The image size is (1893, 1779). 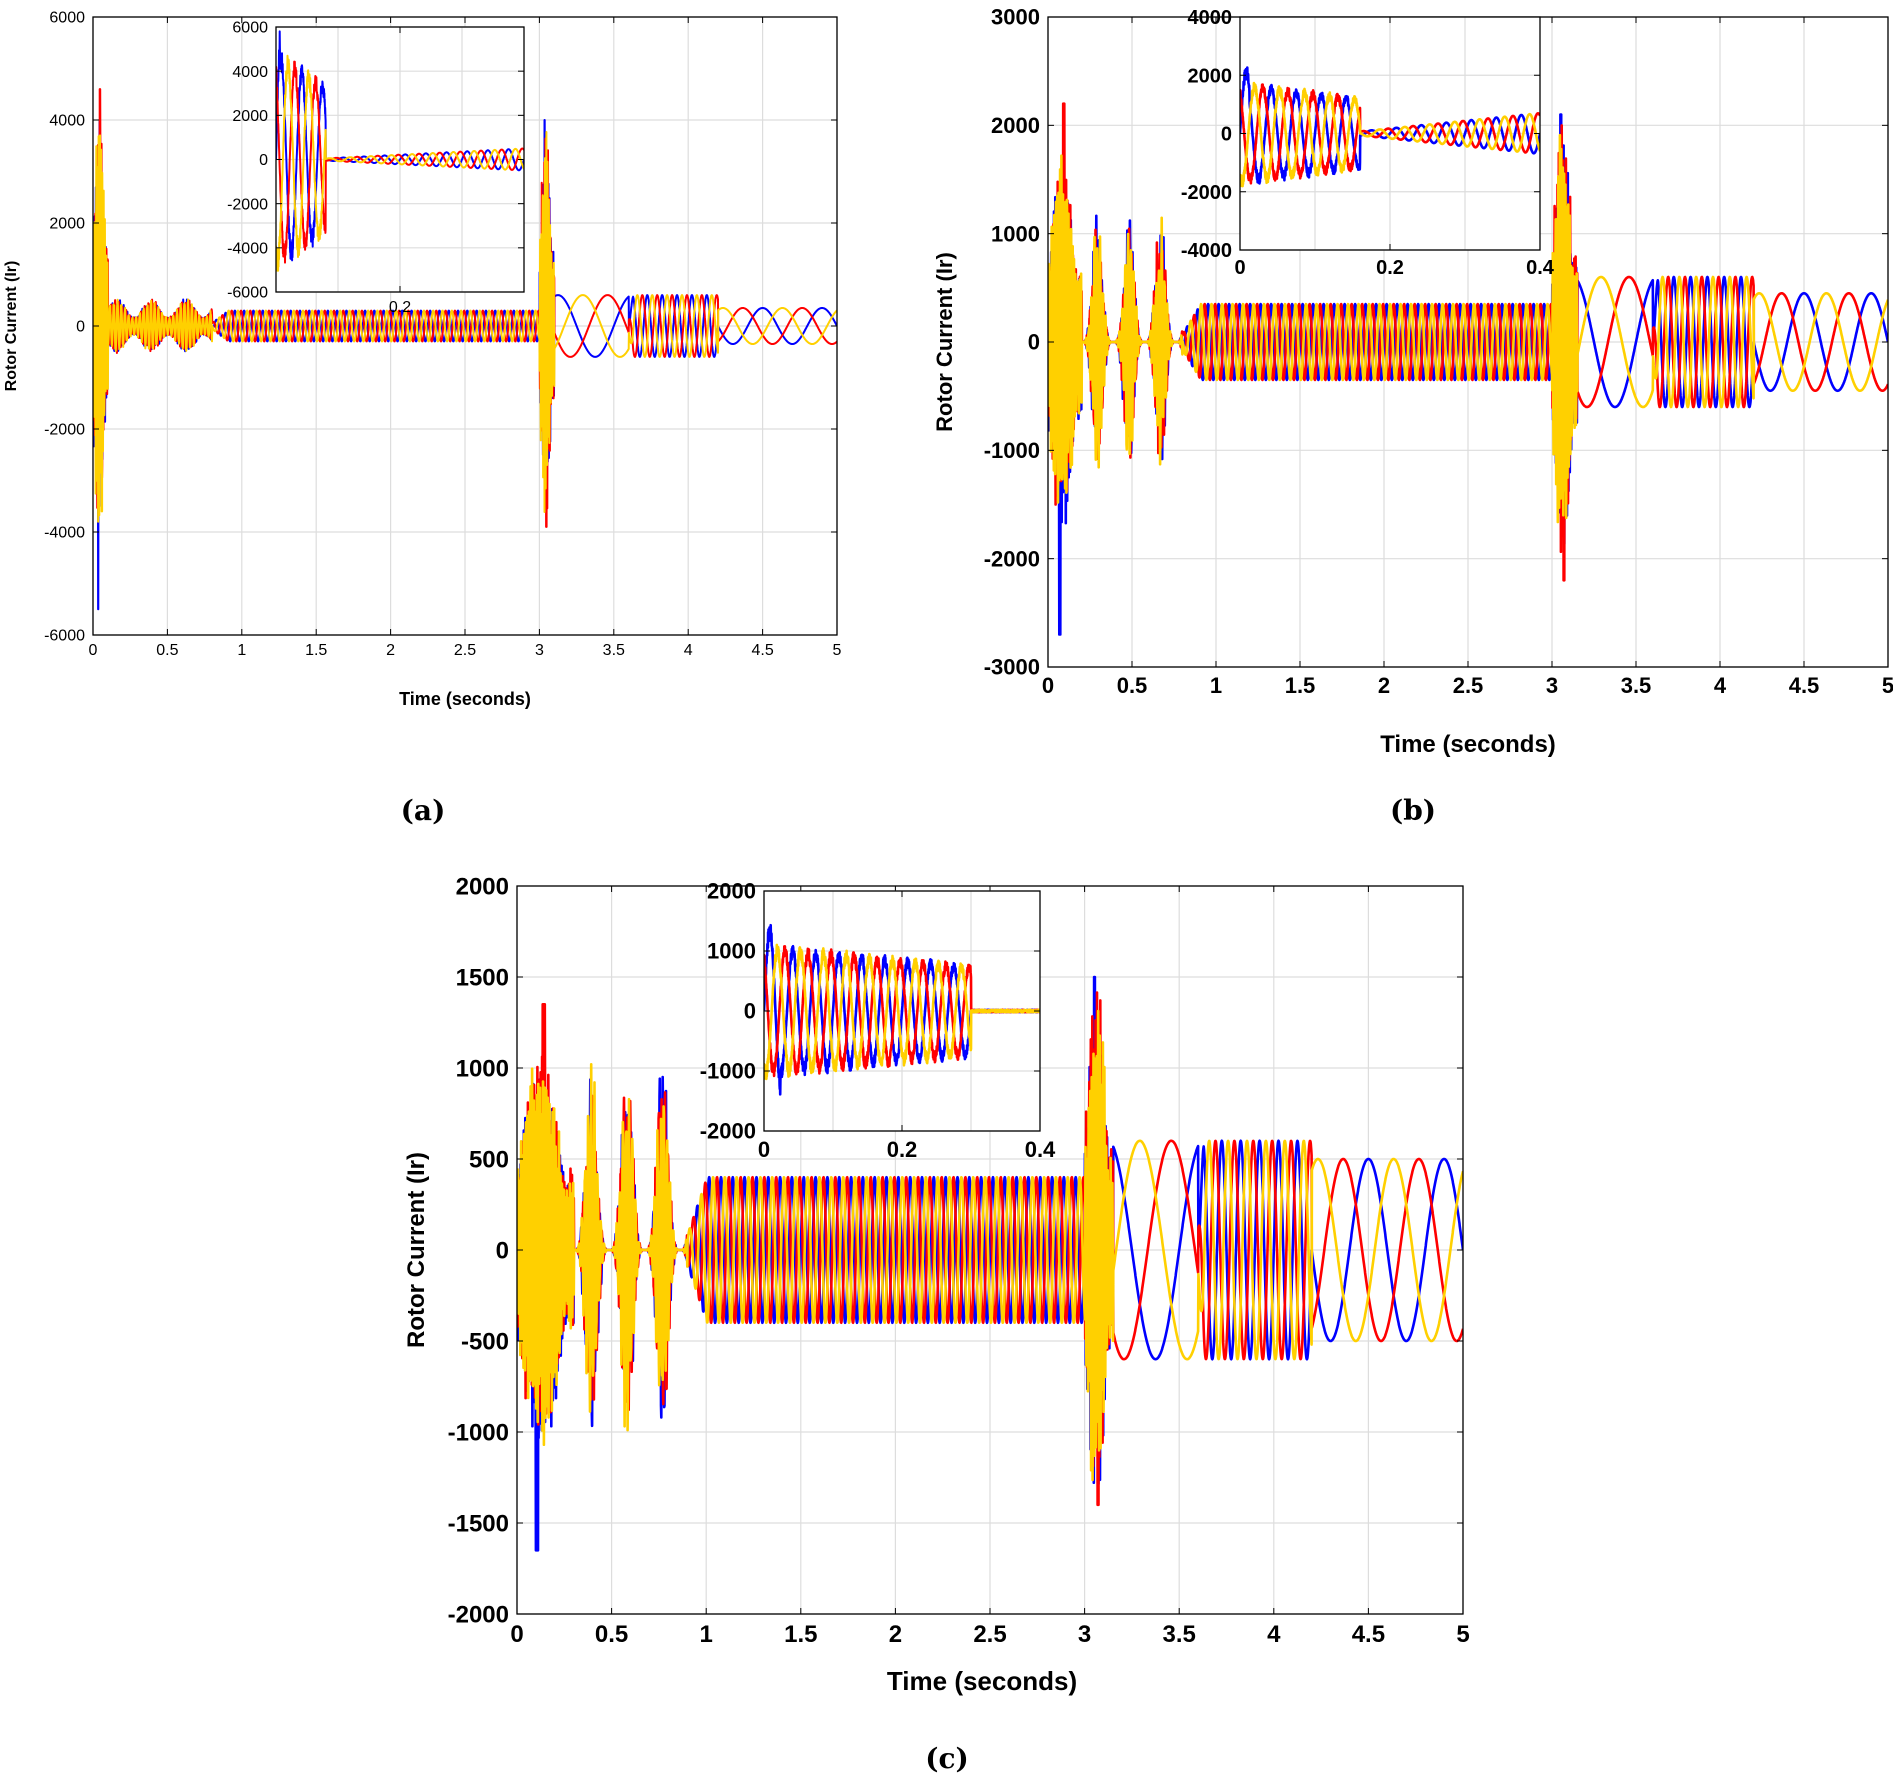 I want to click on chart-a-series-phase-a, so click(x=465, y=365).